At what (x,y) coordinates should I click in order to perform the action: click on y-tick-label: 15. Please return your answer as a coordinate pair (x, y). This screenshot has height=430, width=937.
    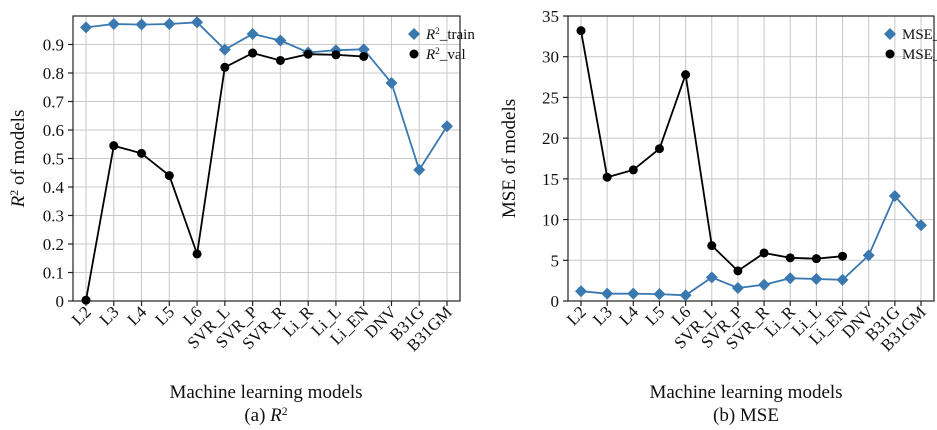
    Looking at the image, I should click on (550, 179).